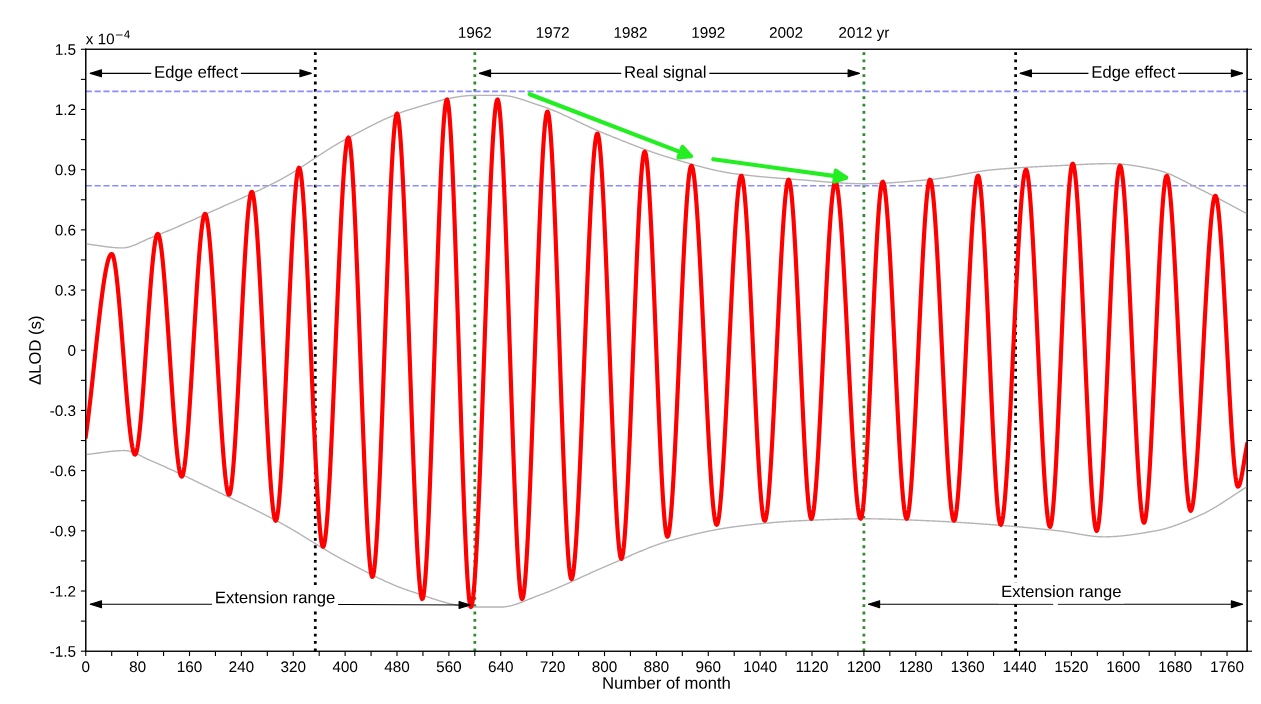 The height and width of the screenshot is (704, 1261). What do you see at coordinates (552, 667) in the screenshot?
I see `x-tick-label: 720` at bounding box center [552, 667].